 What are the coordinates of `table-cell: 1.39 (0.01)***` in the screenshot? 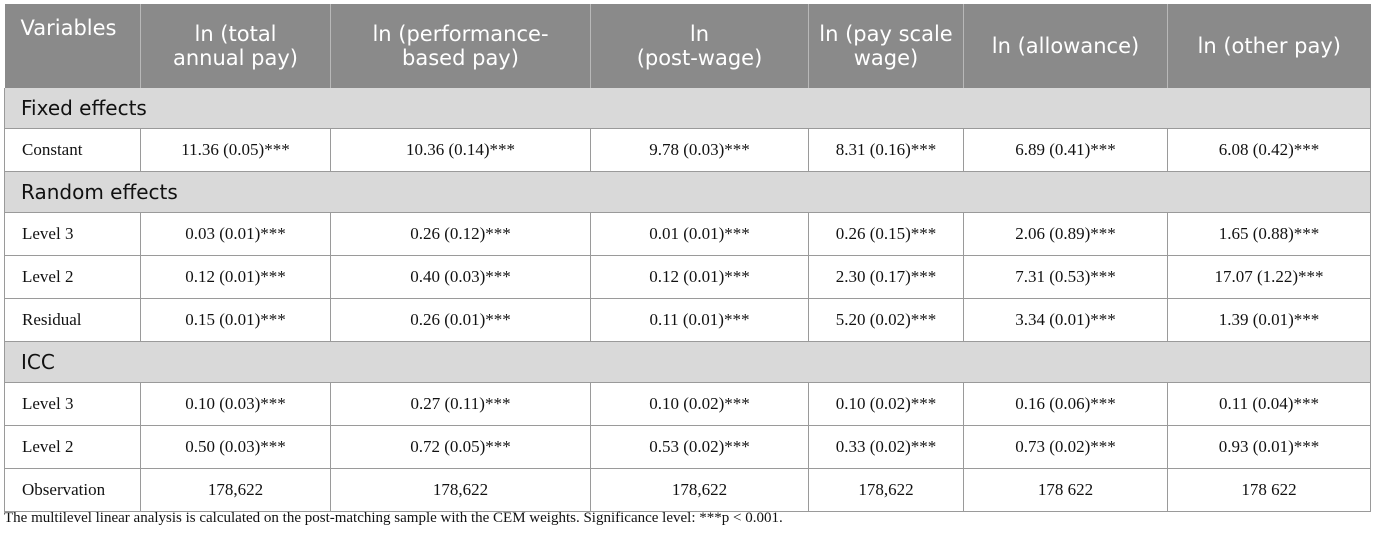 It's located at (1269, 320).